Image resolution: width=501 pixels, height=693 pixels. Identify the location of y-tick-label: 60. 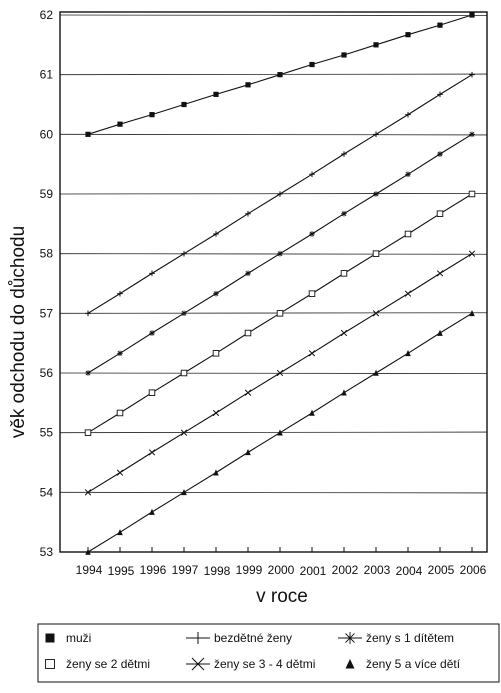
(47, 134).